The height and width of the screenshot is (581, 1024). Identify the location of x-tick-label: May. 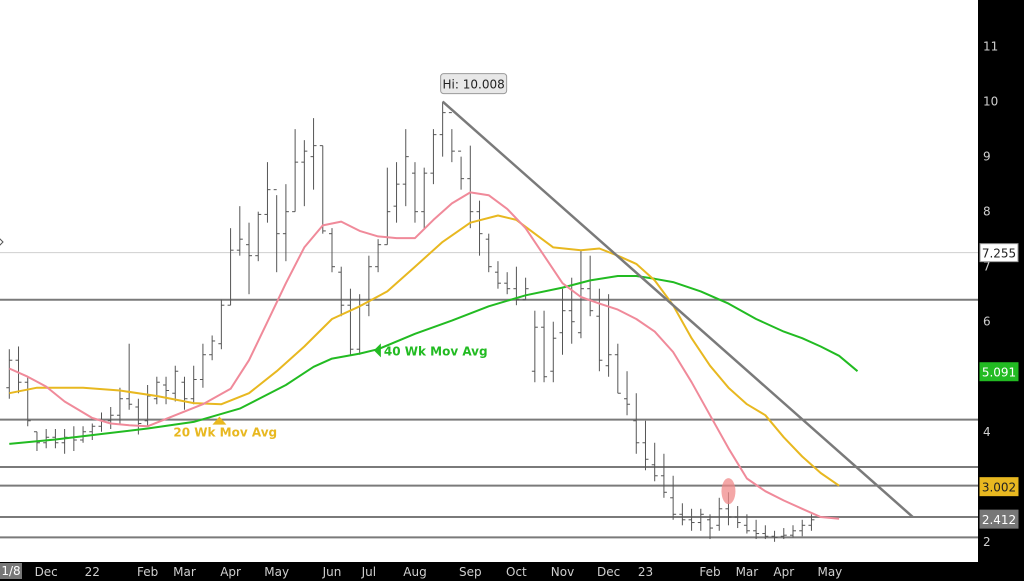
(276, 572).